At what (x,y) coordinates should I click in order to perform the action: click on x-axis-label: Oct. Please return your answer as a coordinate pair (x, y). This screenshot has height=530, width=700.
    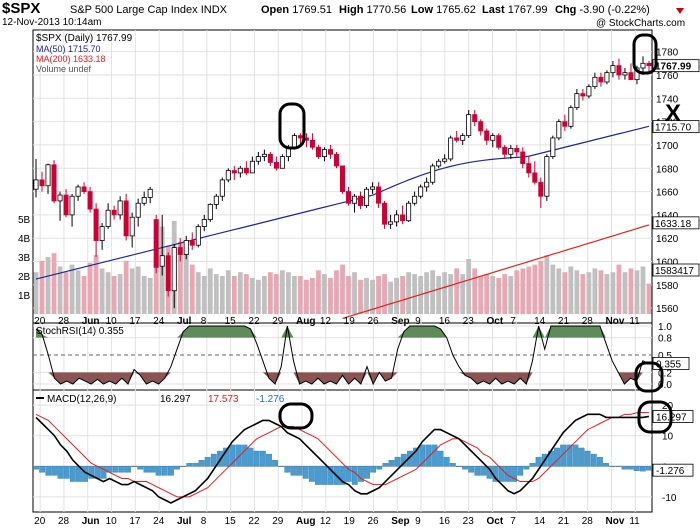
    Looking at the image, I should click on (494, 521).